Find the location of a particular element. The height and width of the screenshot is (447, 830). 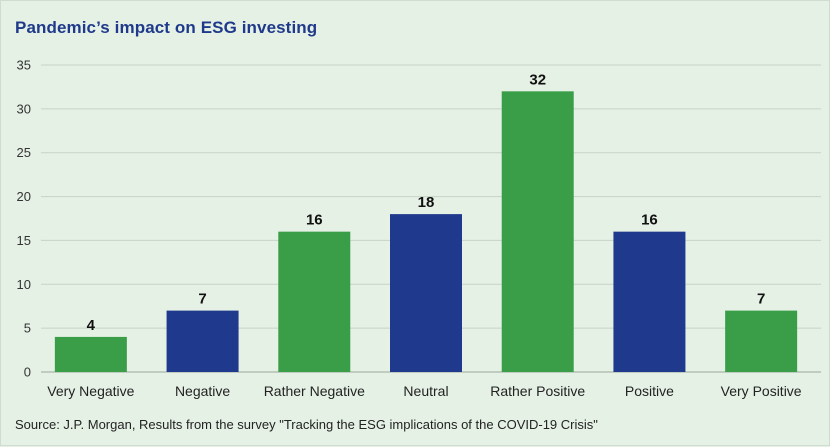

x-tick-label: Rather Positive is located at coordinates (537, 391).